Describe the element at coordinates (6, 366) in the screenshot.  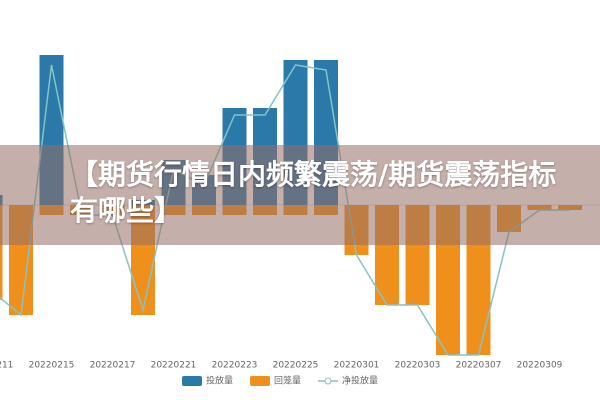
I see `x-tick-label: 20220211` at that location.